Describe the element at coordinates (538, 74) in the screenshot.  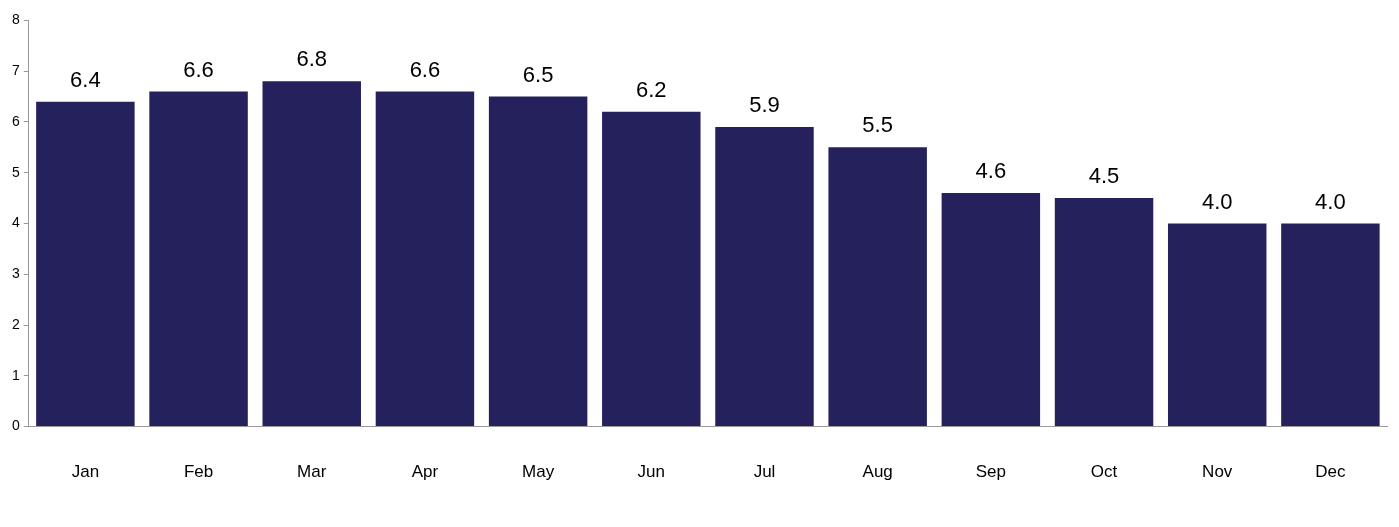
I see `data-label: 6.5` at that location.